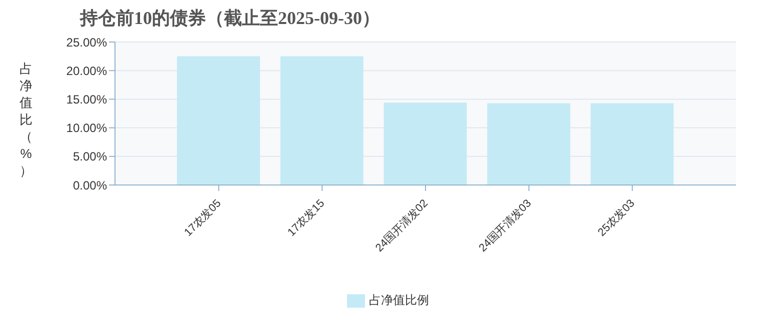 The width and height of the screenshot is (760, 320). I want to click on y-tick-label: 5.00%, so click(90, 157).